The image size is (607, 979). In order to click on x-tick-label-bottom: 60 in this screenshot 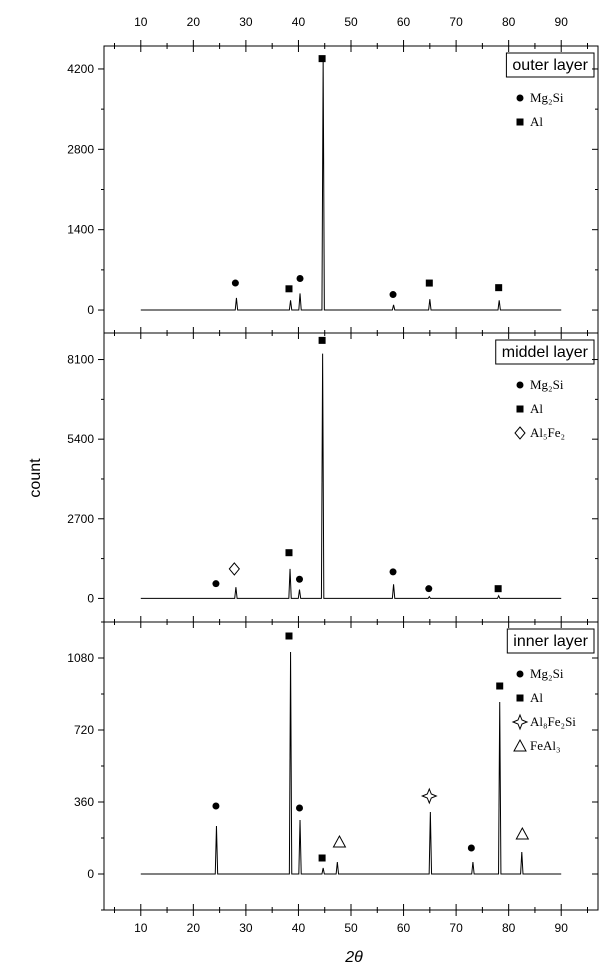, I will do `click(404, 928)`.